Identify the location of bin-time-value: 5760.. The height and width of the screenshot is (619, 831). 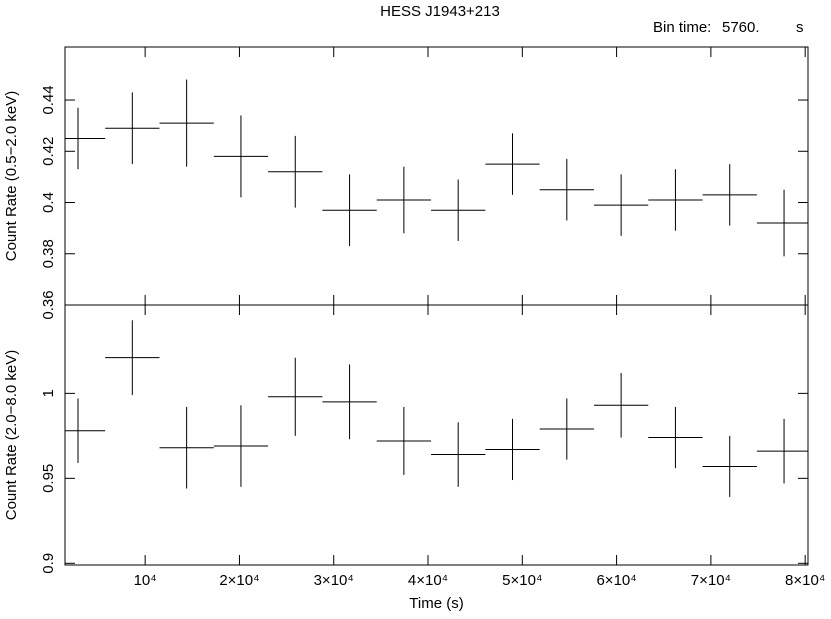
(741, 27).